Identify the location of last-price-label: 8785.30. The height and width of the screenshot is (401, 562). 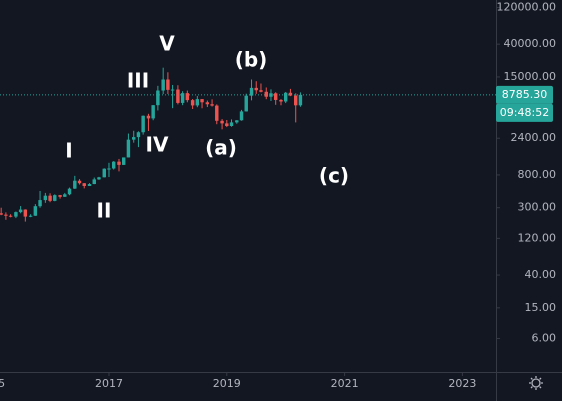
(525, 94).